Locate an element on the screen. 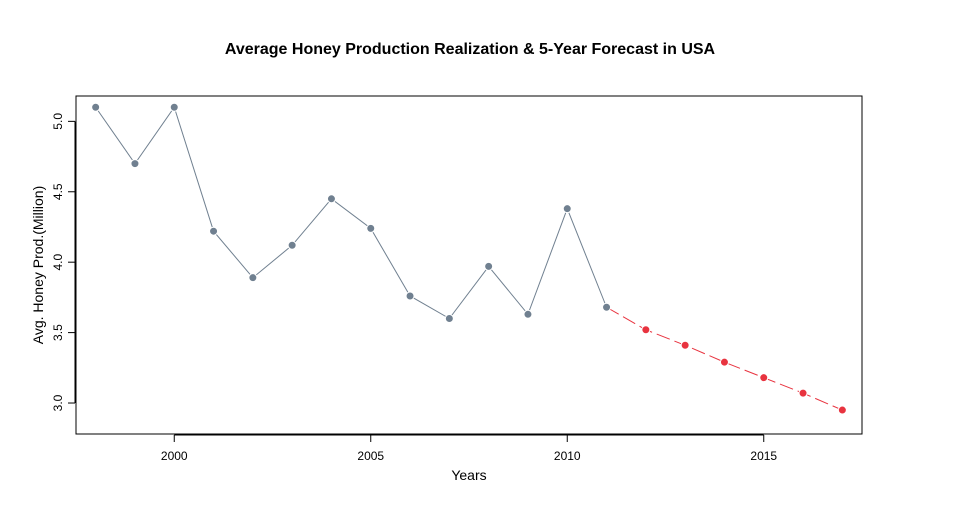 This screenshot has height=510, width=960. y-tick-label: 4.0 is located at coordinates (58, 262).